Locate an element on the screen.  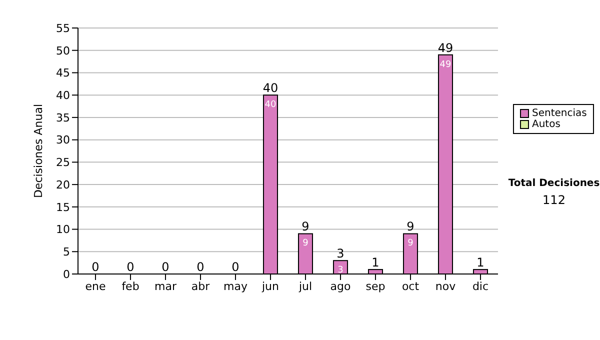
x-tick-label: may is located at coordinates (236, 286).